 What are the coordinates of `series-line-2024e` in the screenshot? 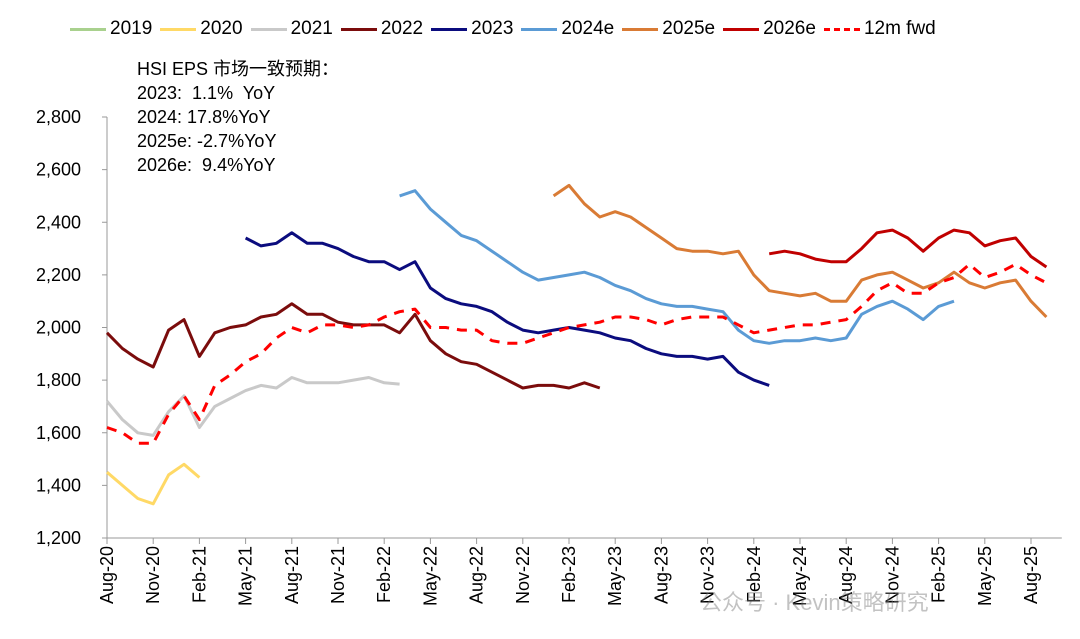 It's located at (677, 267).